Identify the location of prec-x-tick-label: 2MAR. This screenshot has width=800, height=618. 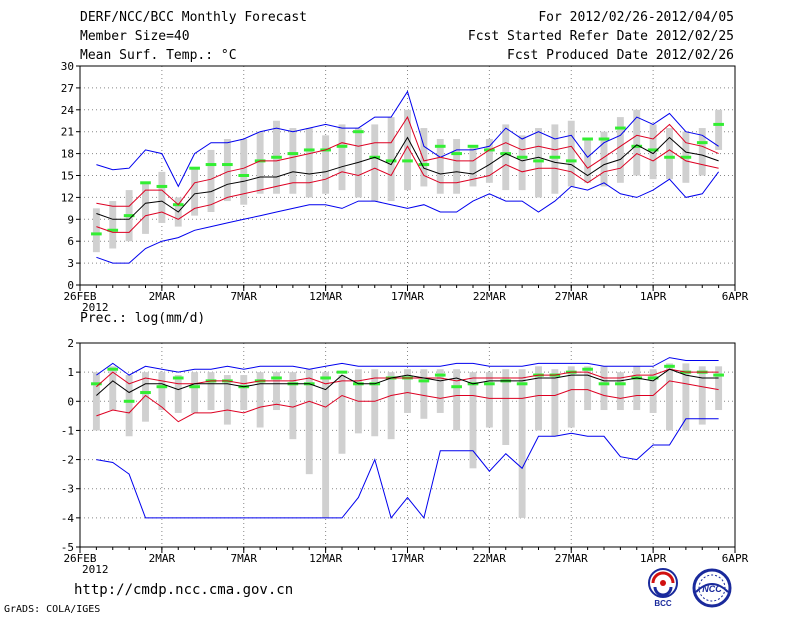
(162, 558).